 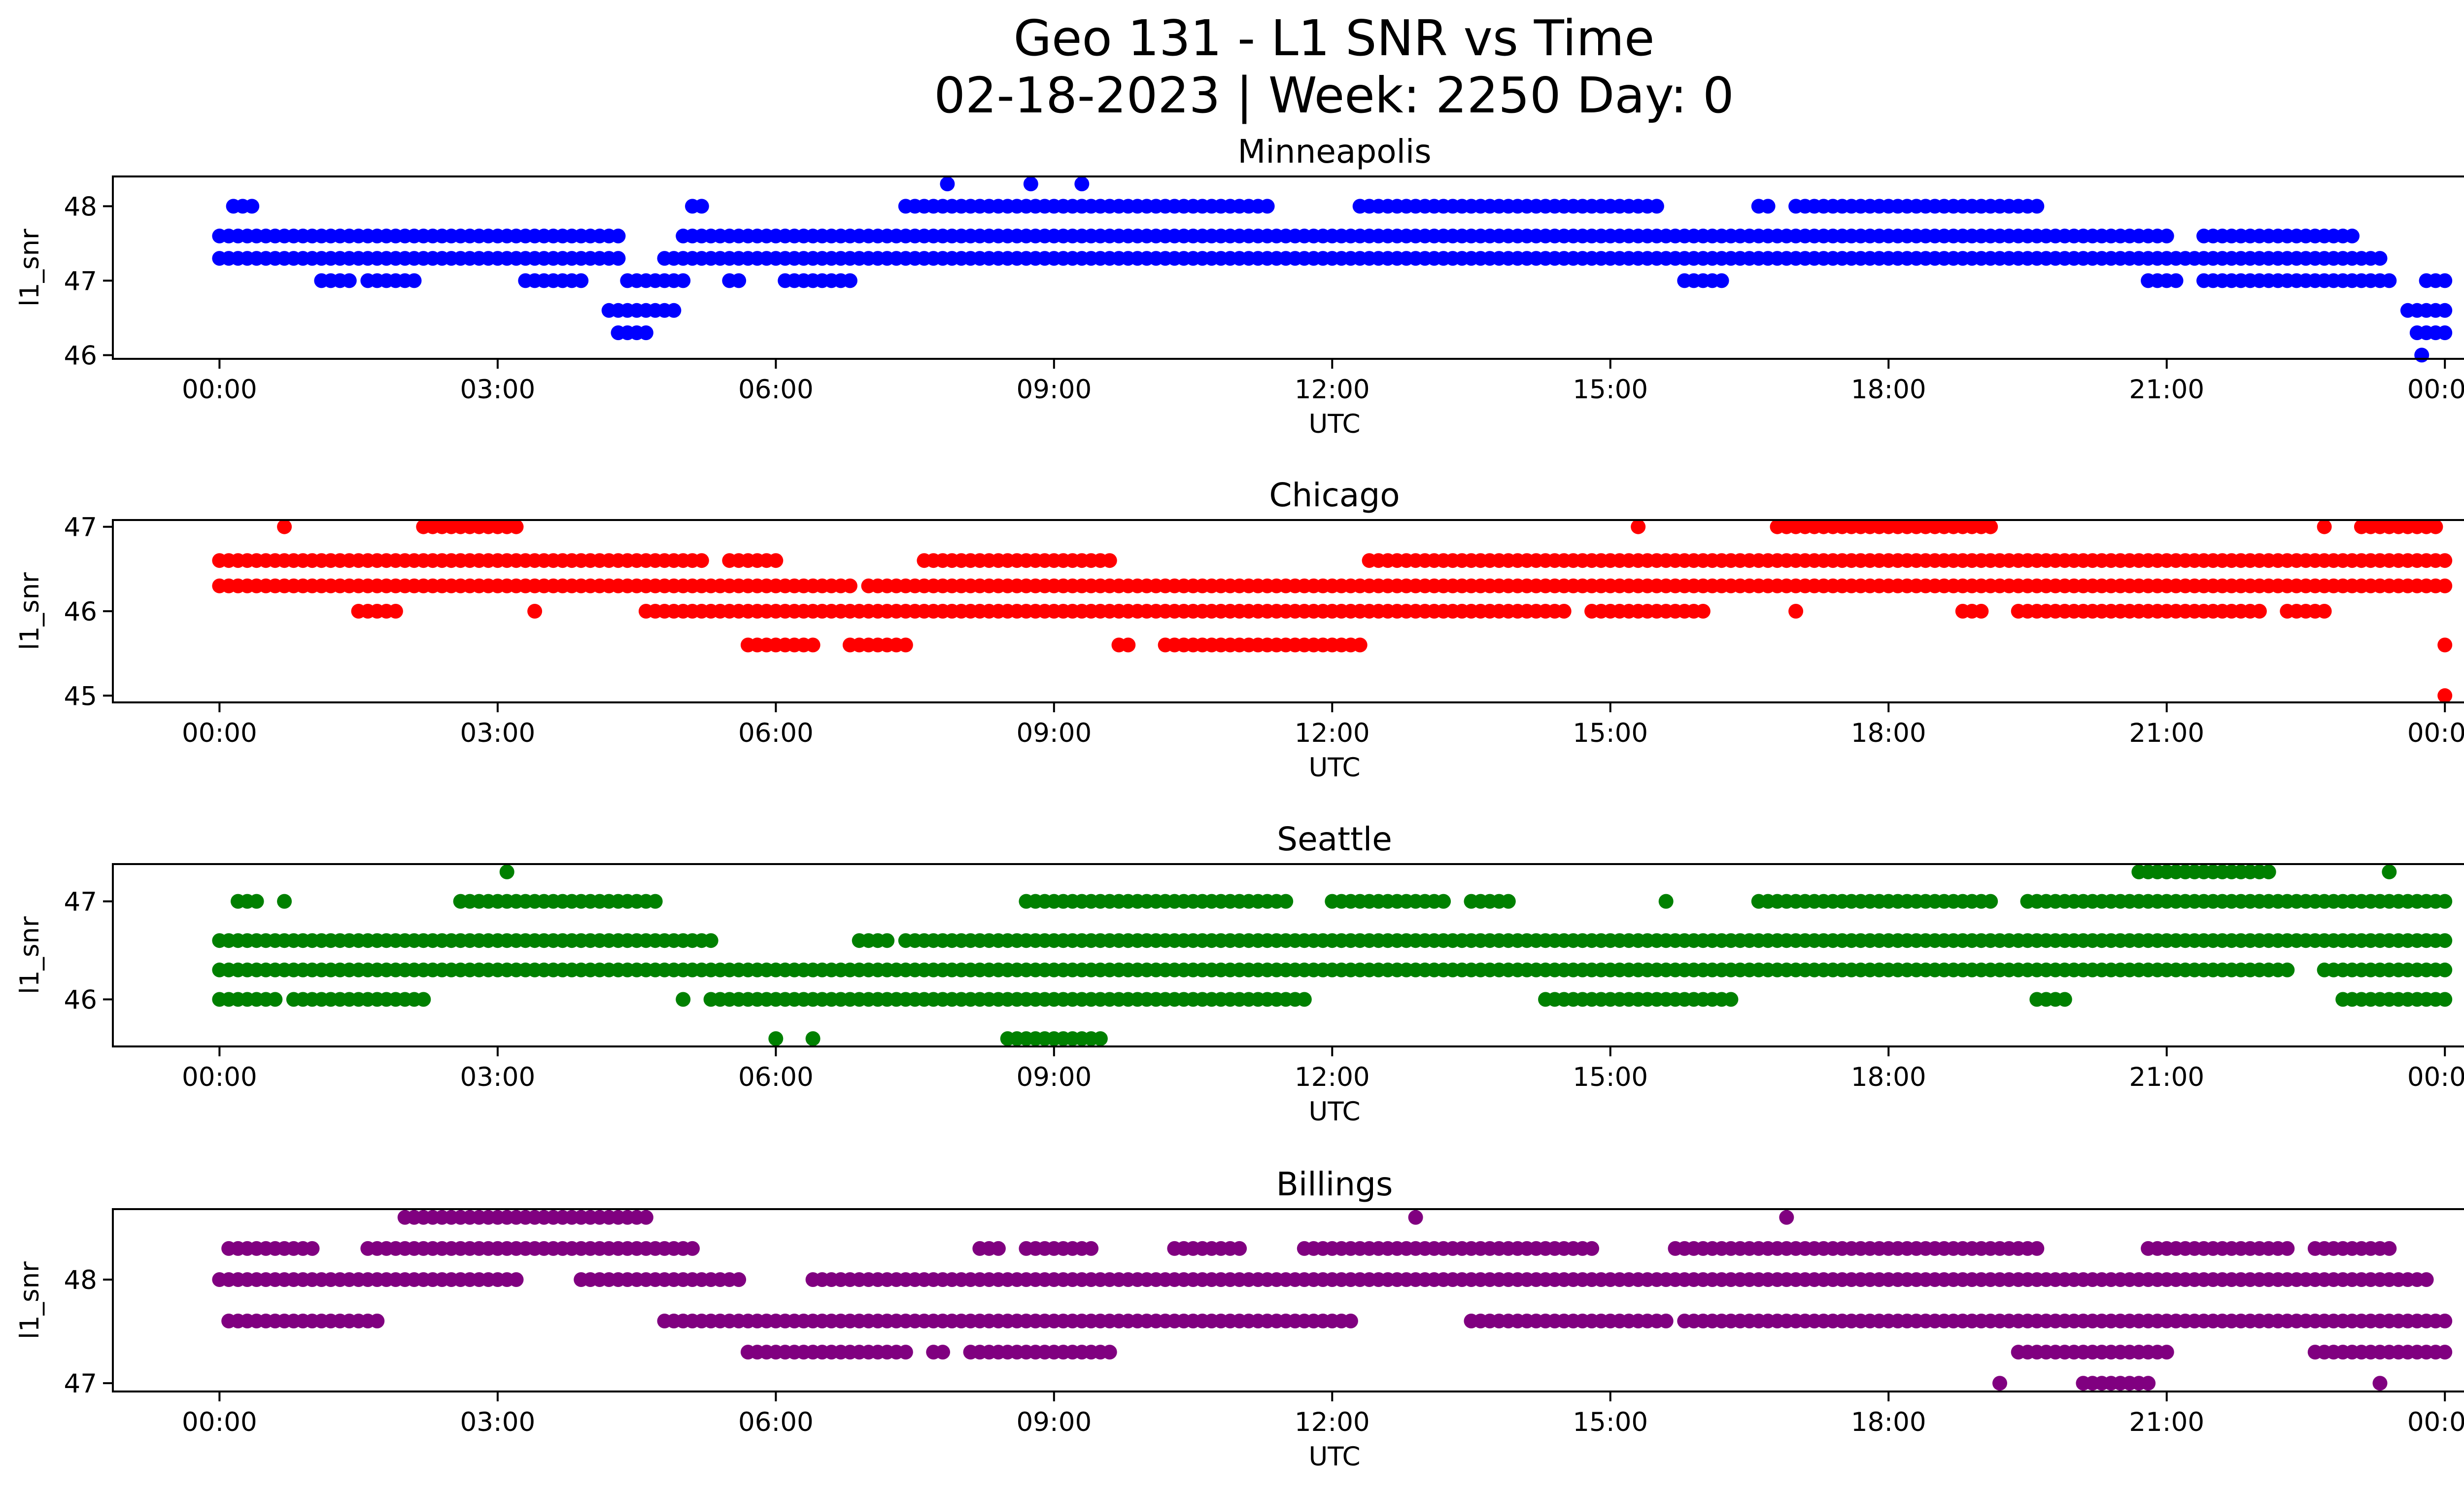 I want to click on y-tick-label: 45, so click(x=80, y=696).